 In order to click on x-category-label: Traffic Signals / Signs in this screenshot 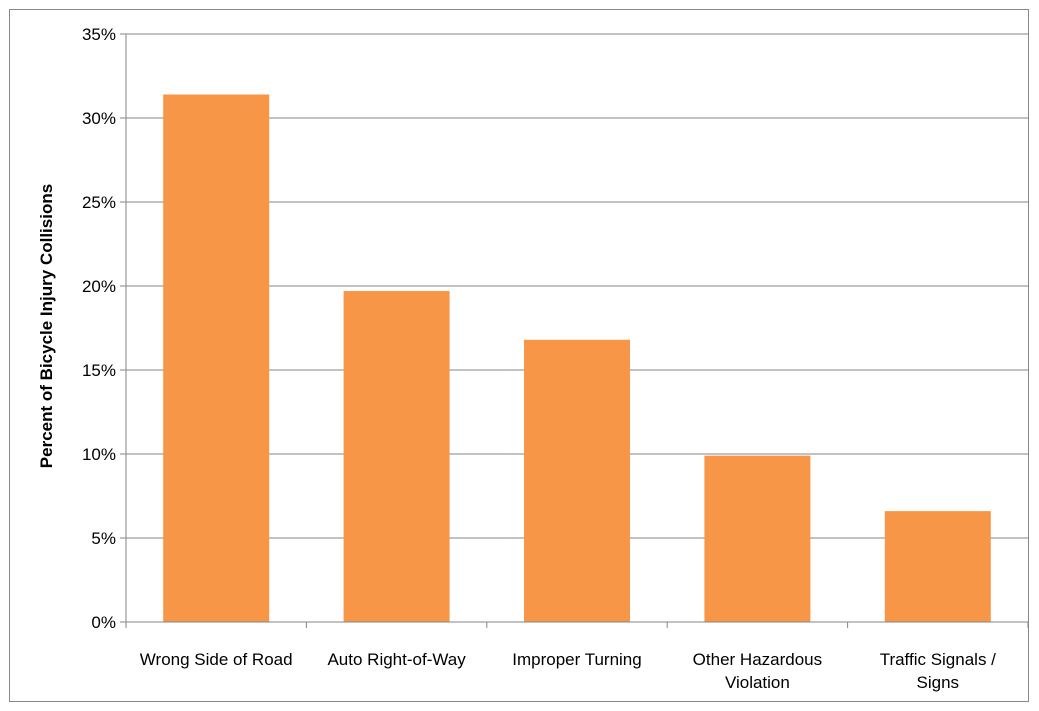, I will do `click(938, 671)`.